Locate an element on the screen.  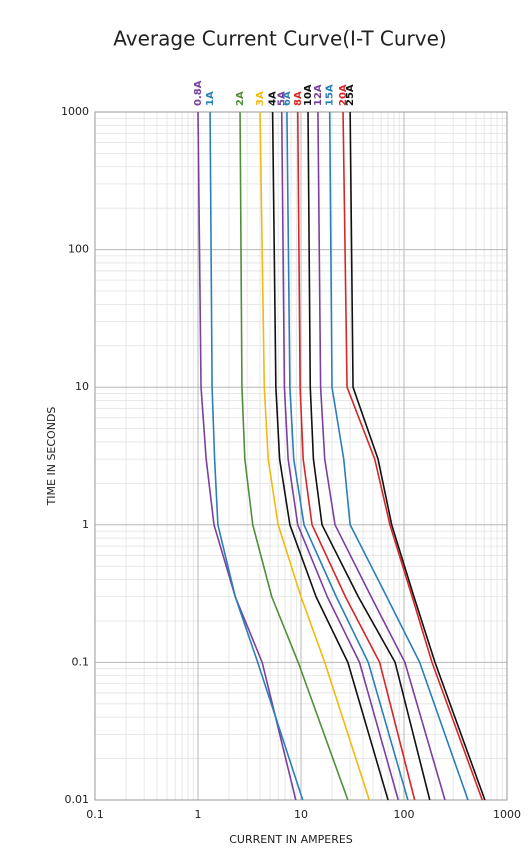
x-tick-label: 0.1 is located at coordinates (95, 814).